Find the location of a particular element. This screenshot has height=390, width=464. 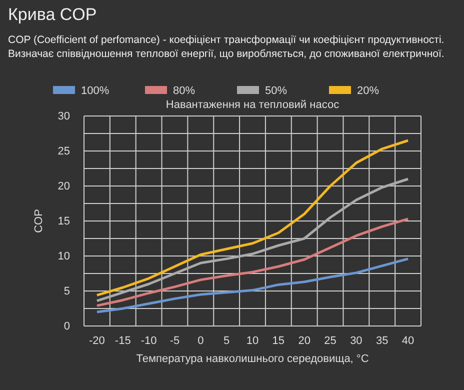

x-tick-label: 0 is located at coordinates (201, 340).